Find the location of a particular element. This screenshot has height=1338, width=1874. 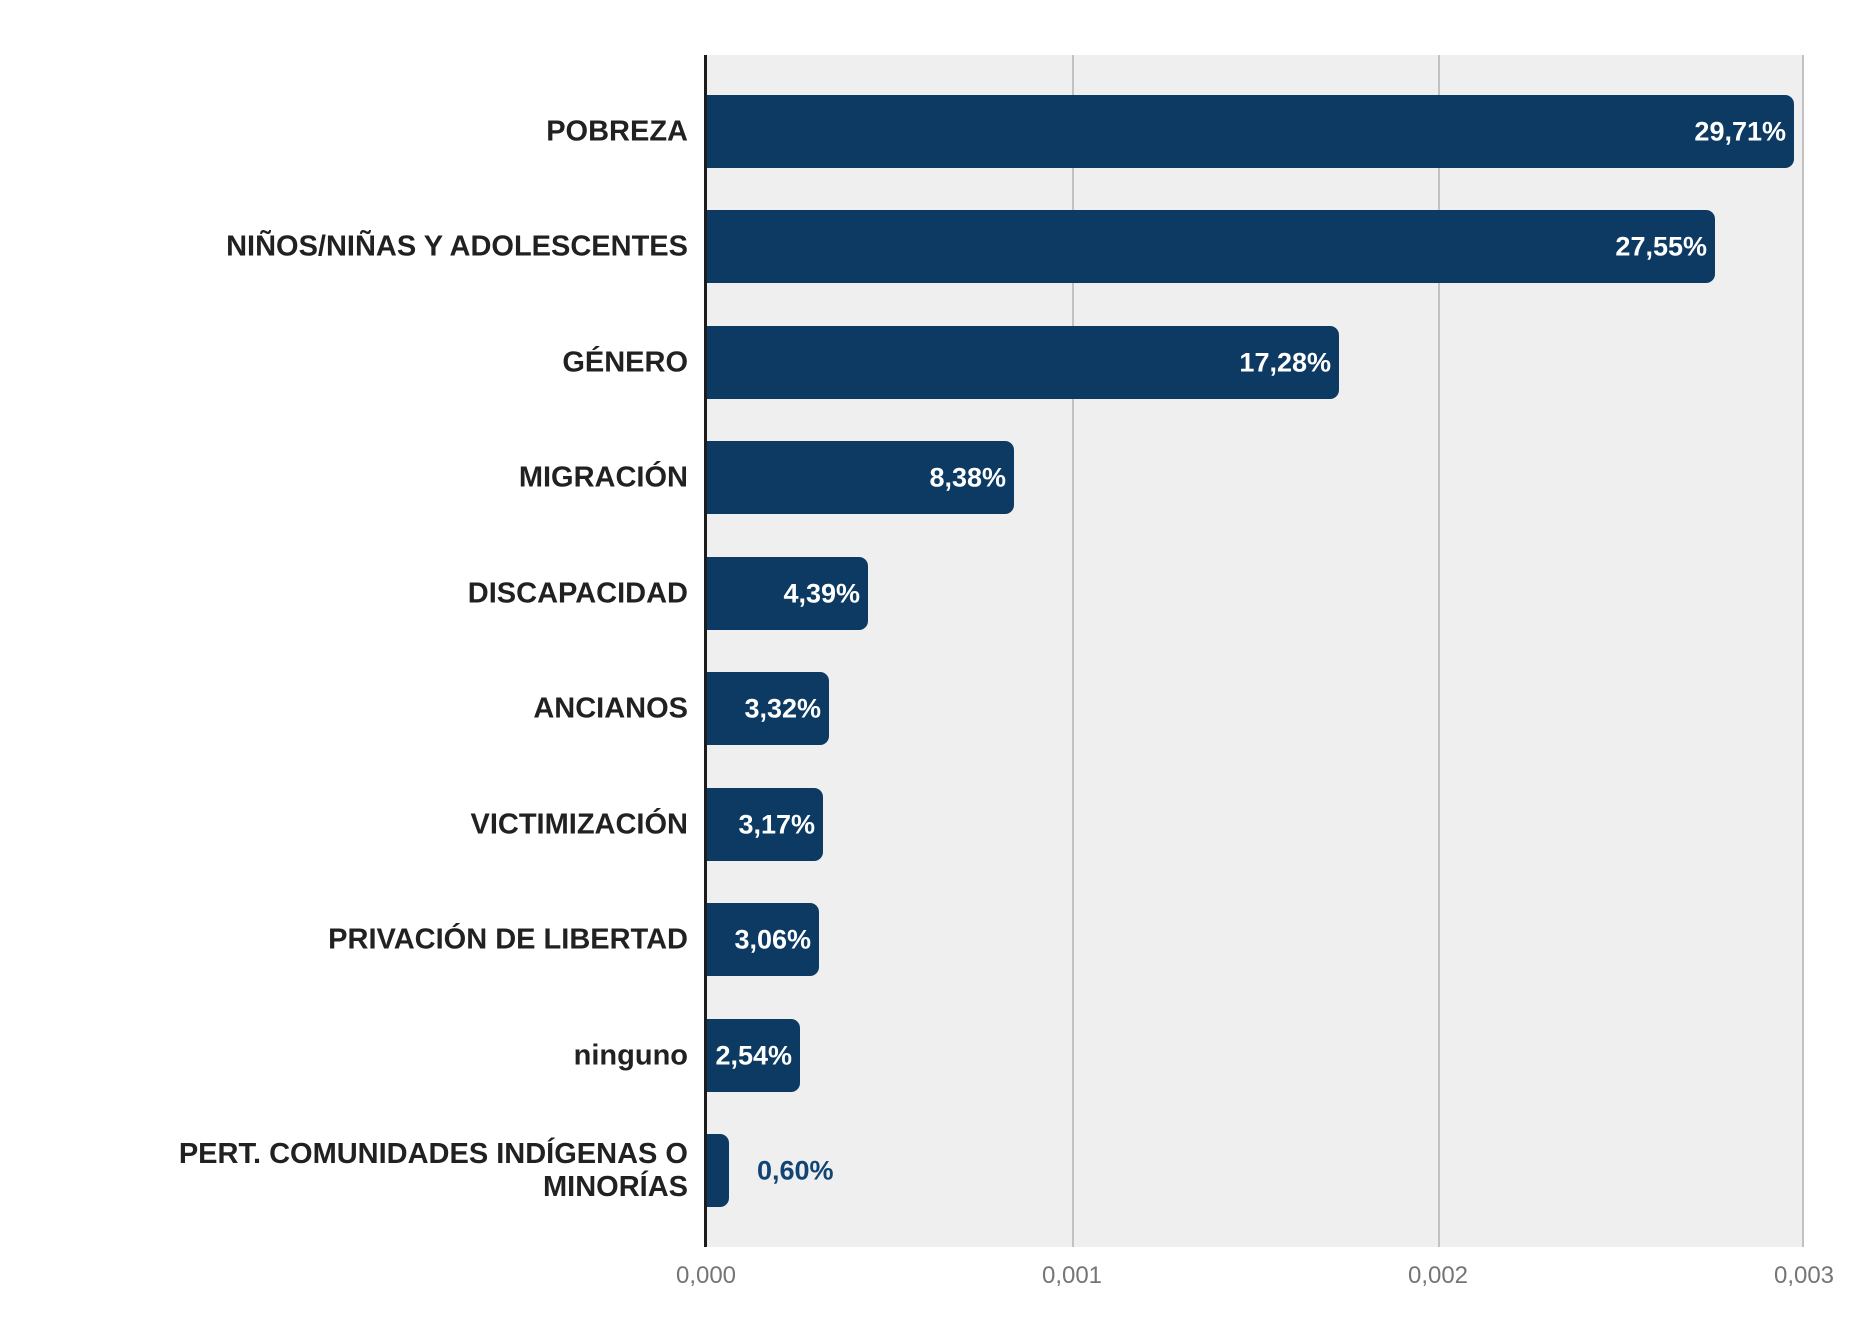

value-label-pert-comunidades-indigenas-o-minorias: 0,60% is located at coordinates (795, 1170).